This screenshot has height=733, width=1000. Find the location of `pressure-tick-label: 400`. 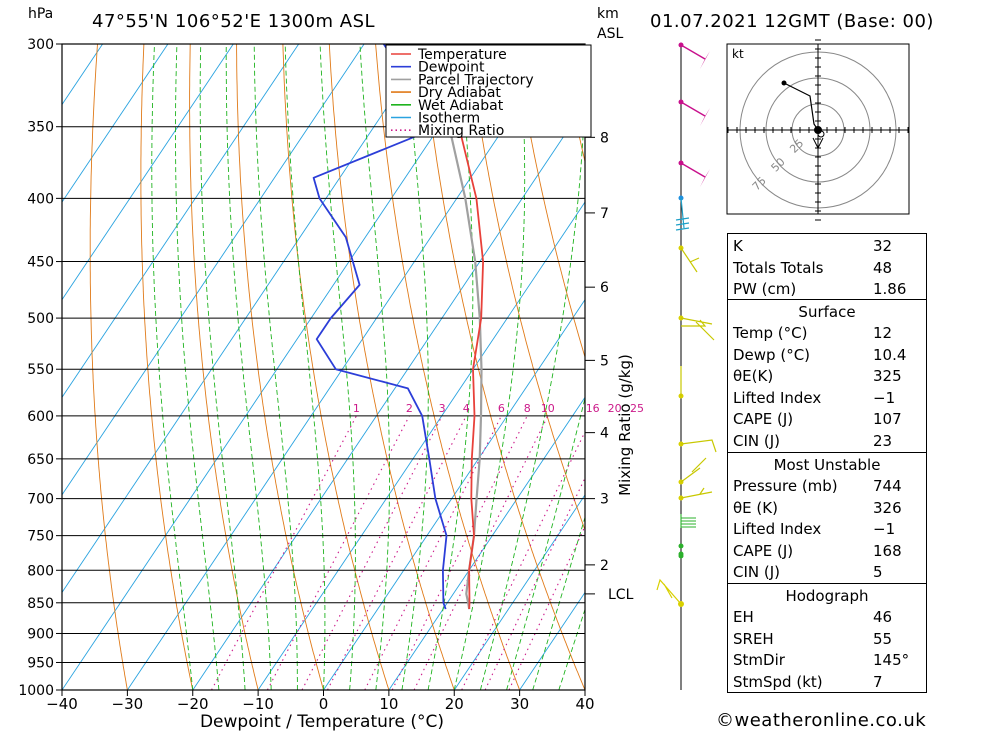

pressure-tick-label: 400 is located at coordinates (40, 199).